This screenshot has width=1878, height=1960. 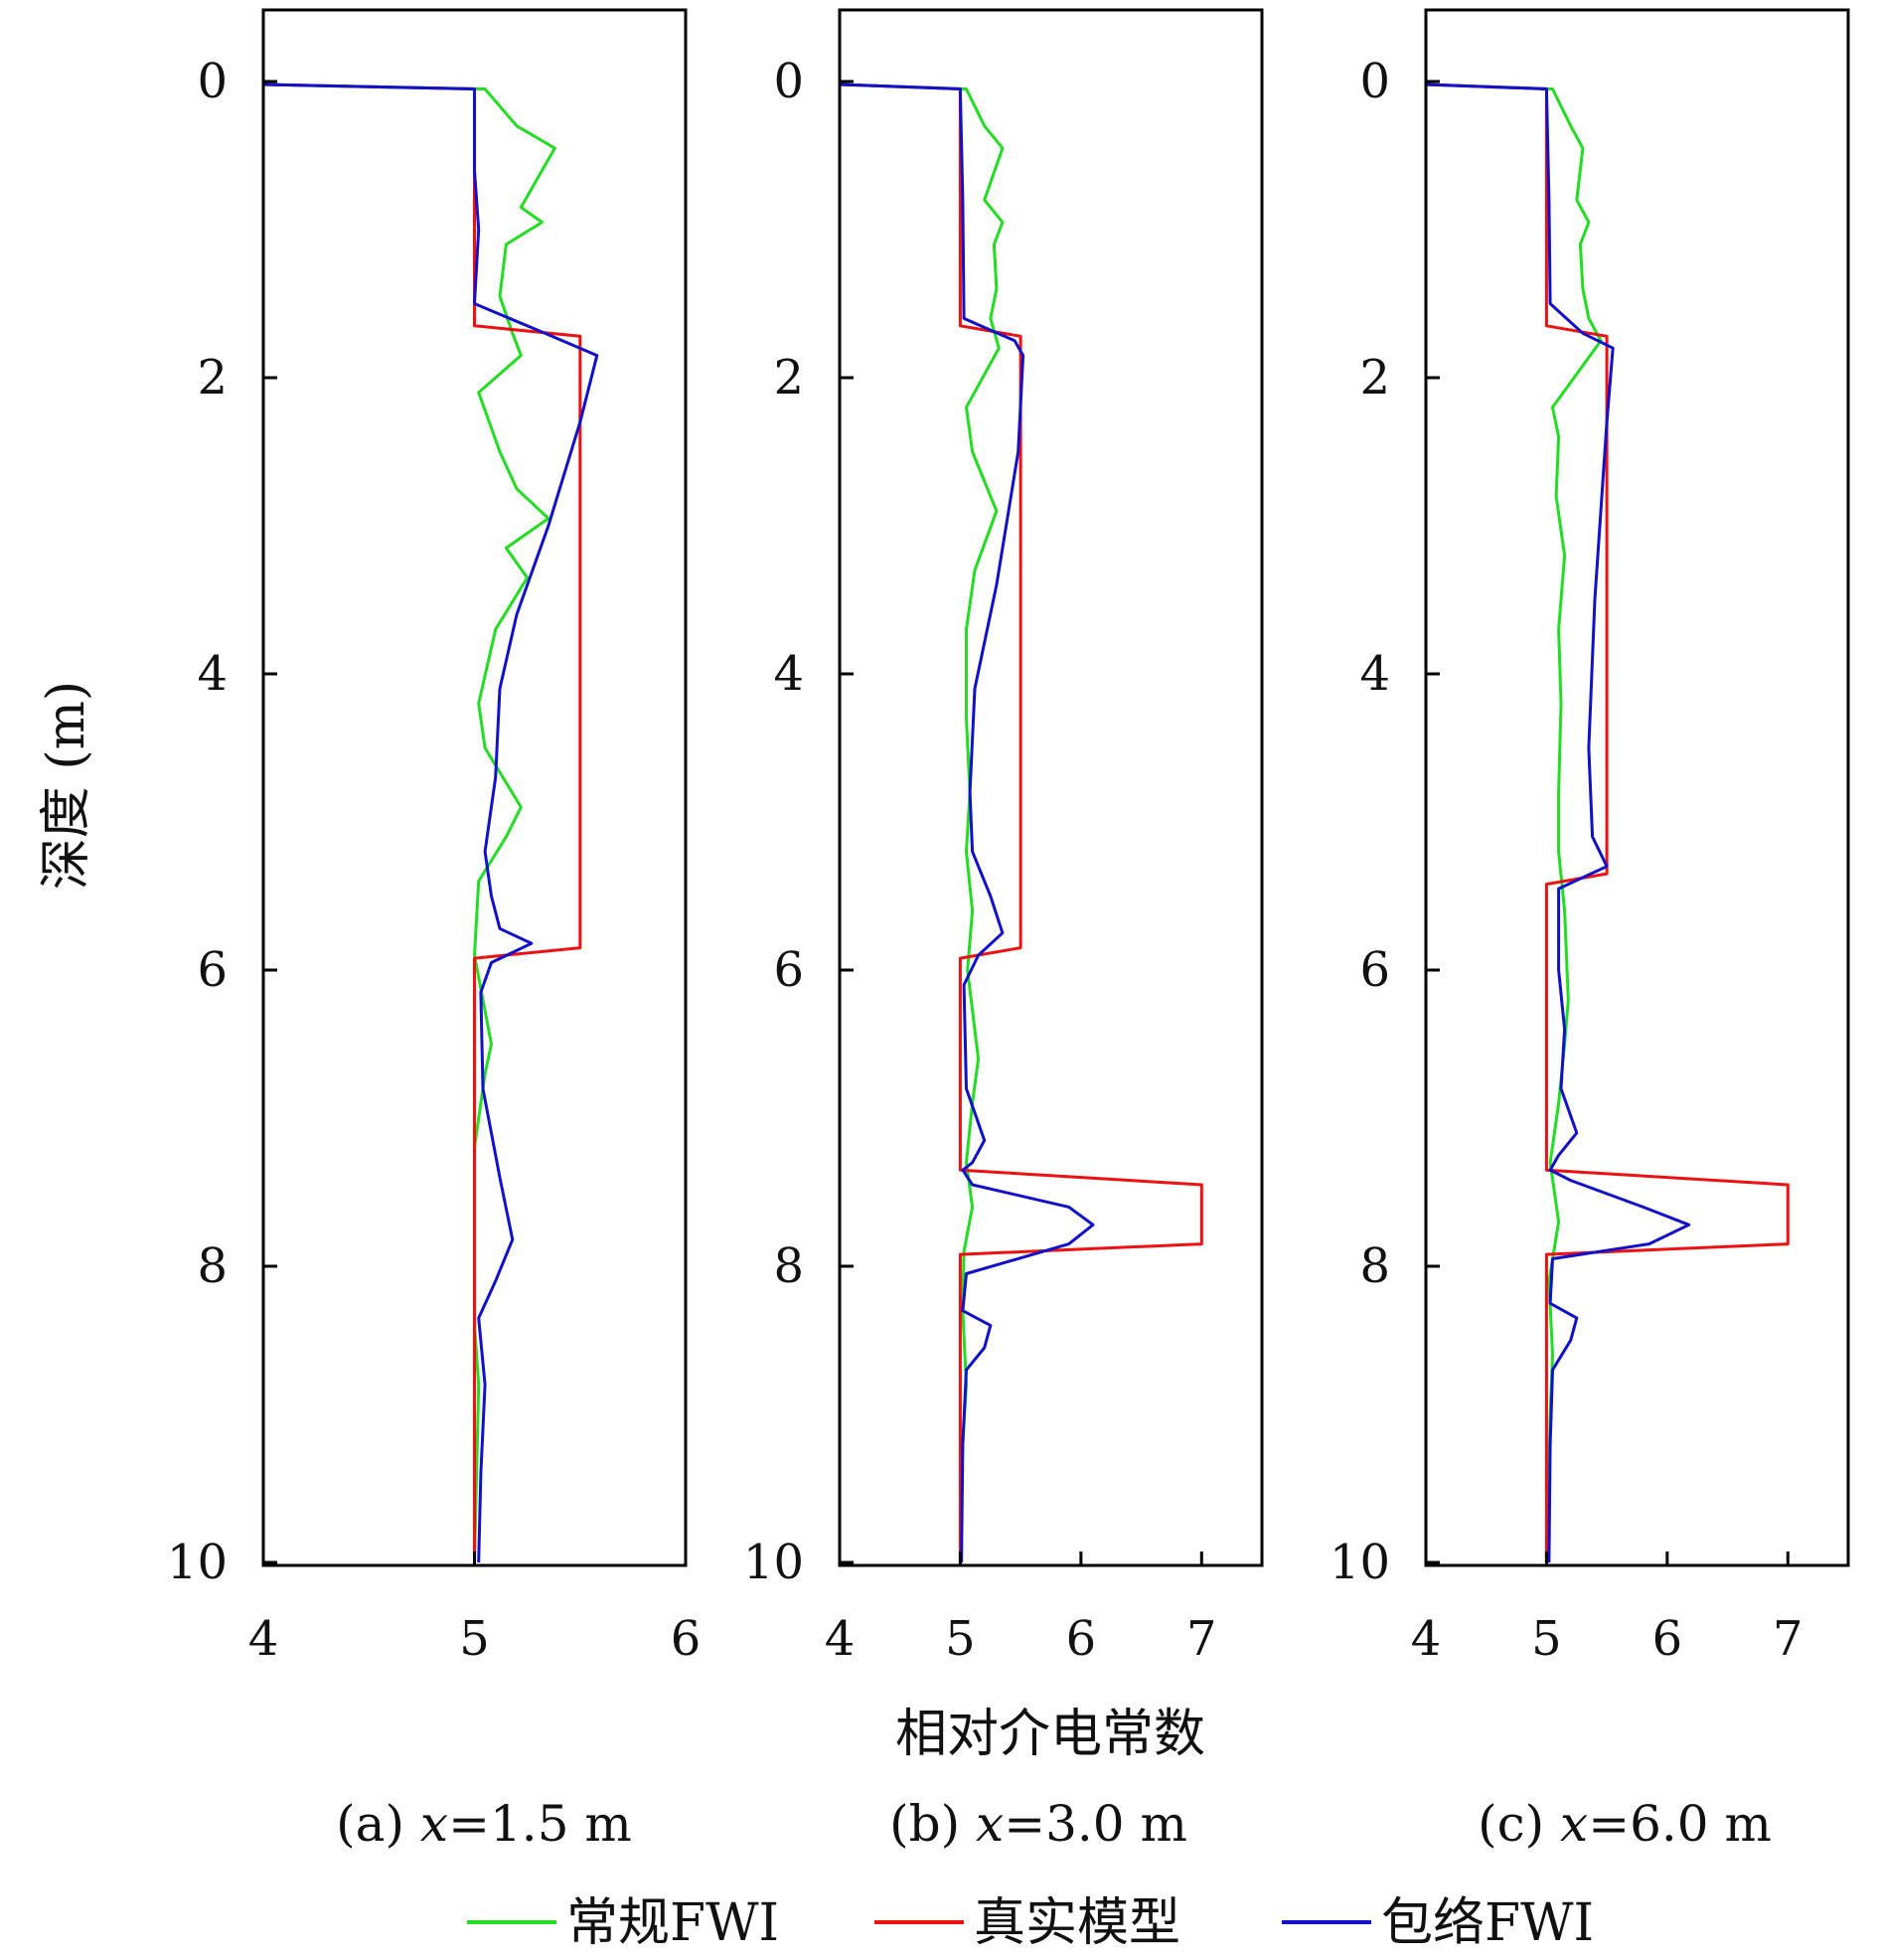 I want to click on caption-prefix: (a), so click(x=378, y=1824).